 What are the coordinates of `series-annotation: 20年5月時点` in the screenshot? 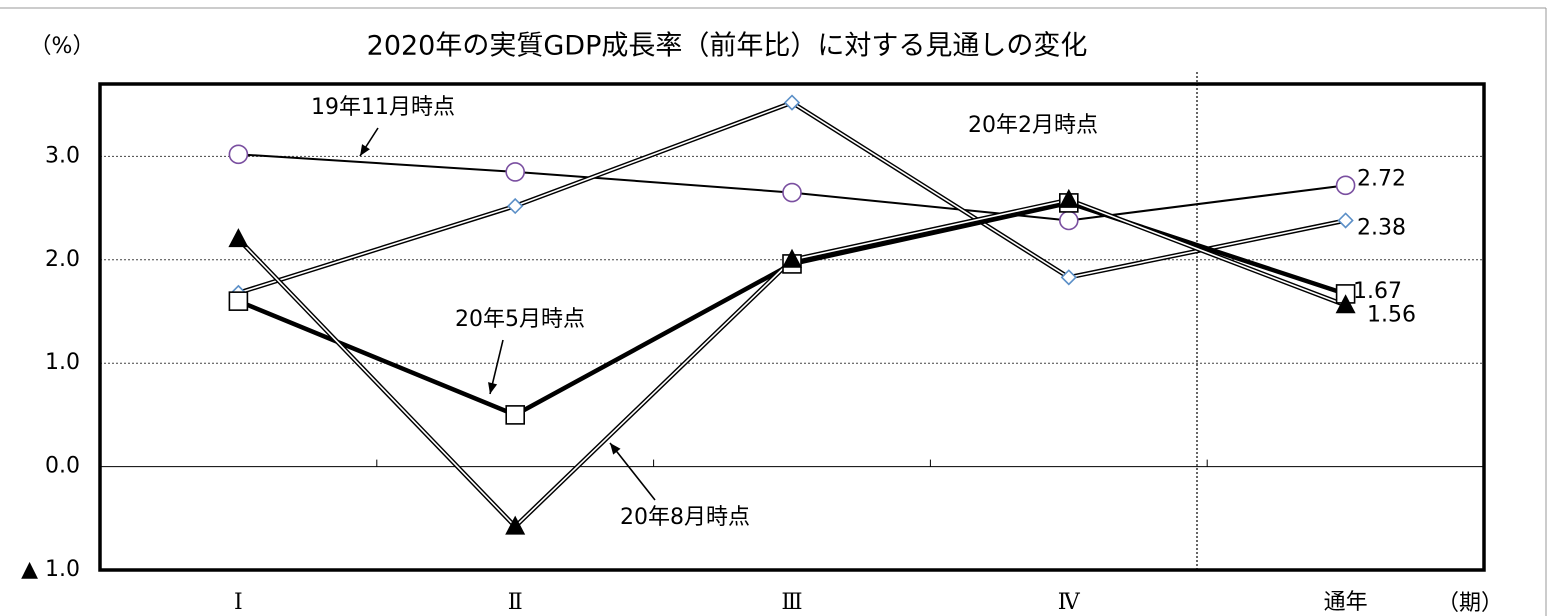 It's located at (520, 319).